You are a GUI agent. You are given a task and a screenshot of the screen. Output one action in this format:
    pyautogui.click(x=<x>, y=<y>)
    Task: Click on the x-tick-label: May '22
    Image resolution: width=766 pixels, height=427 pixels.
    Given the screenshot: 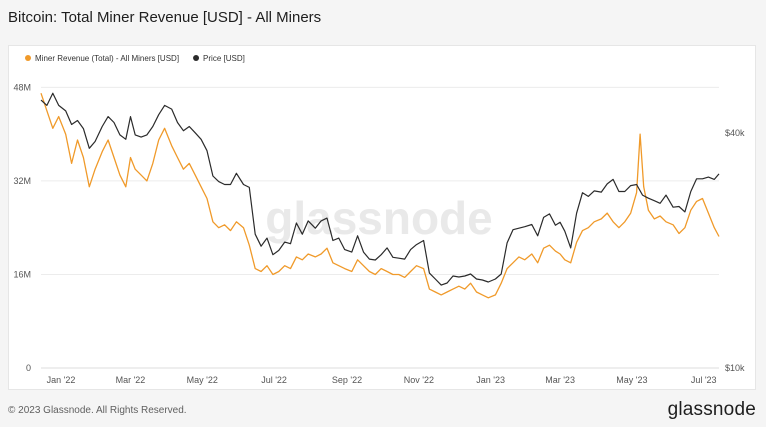 What is the action you would take?
    pyautogui.click(x=202, y=380)
    